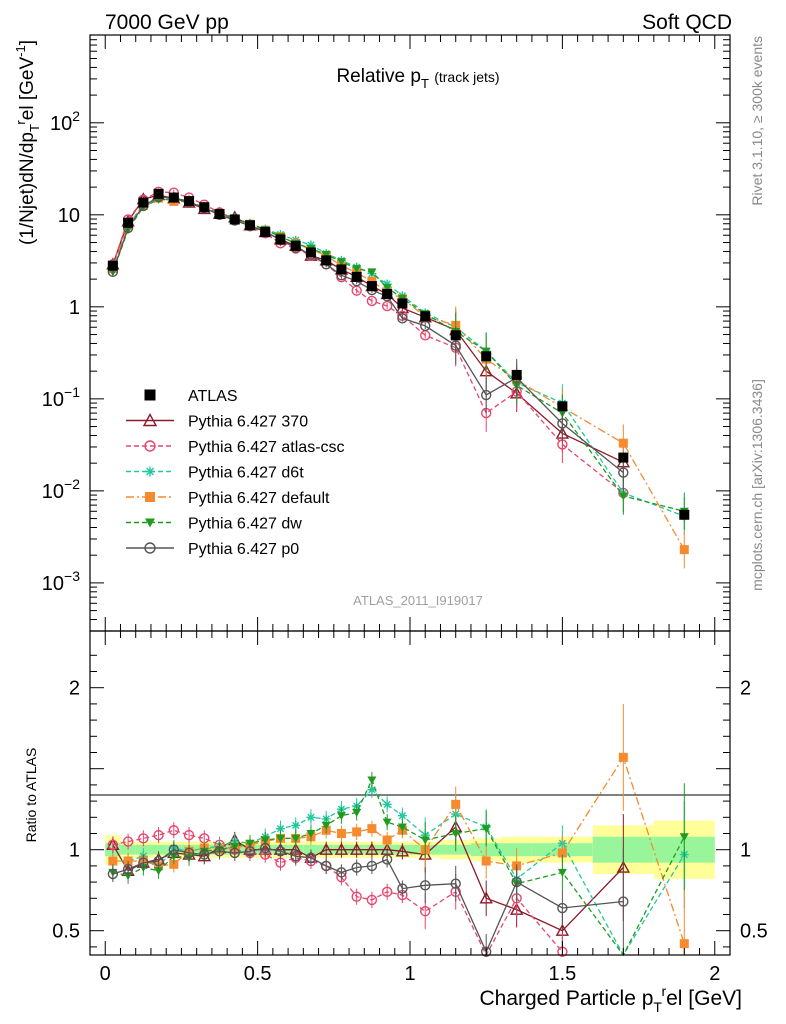 Image resolution: width=786 pixels, height=1024 pixels. I want to click on legend-label: Pythia 6.427 370, so click(248, 422).